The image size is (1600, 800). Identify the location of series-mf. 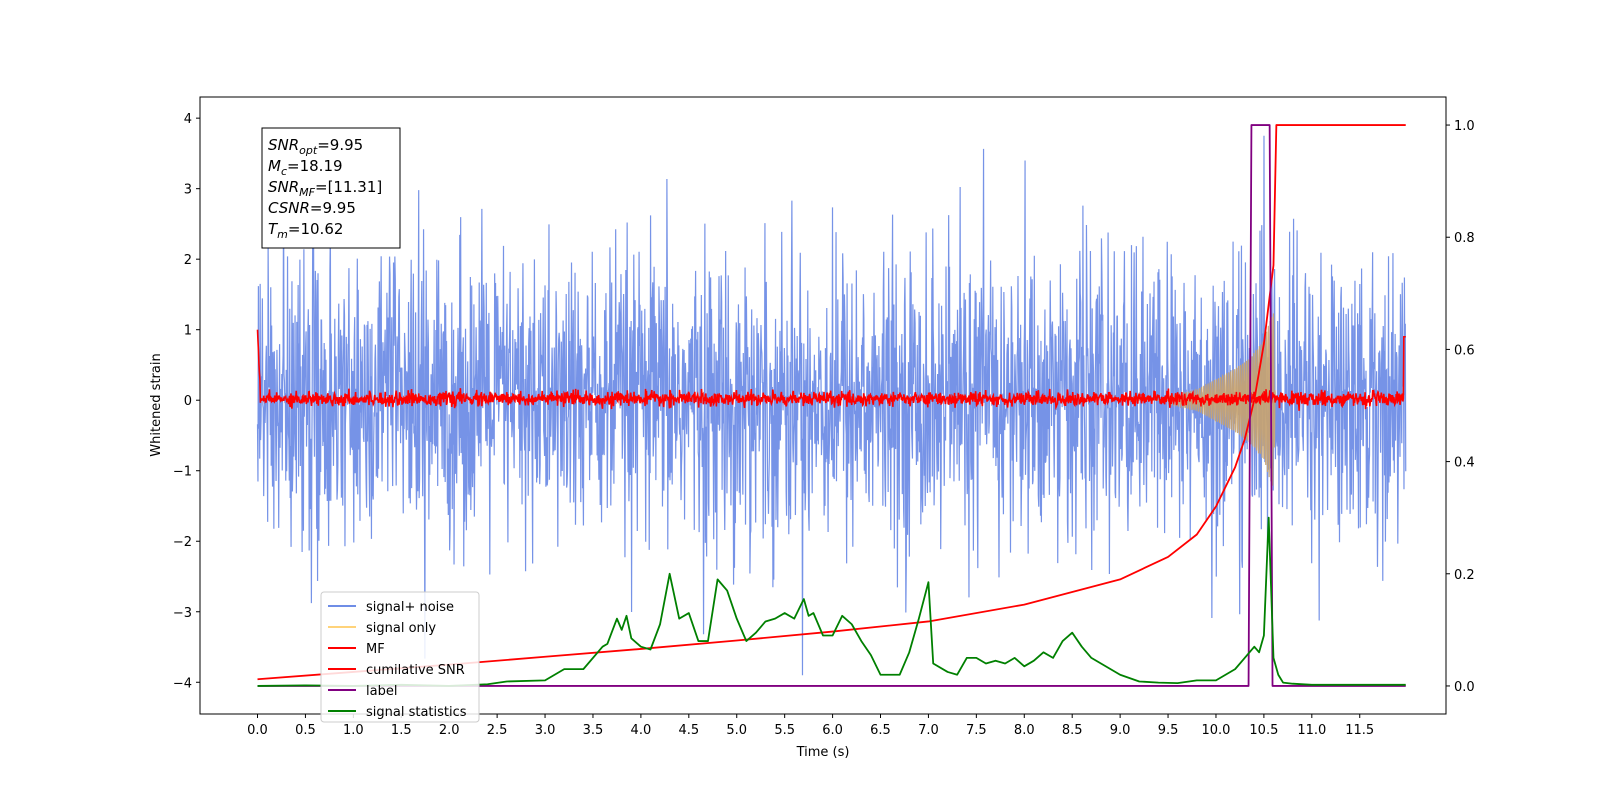
(831, 370).